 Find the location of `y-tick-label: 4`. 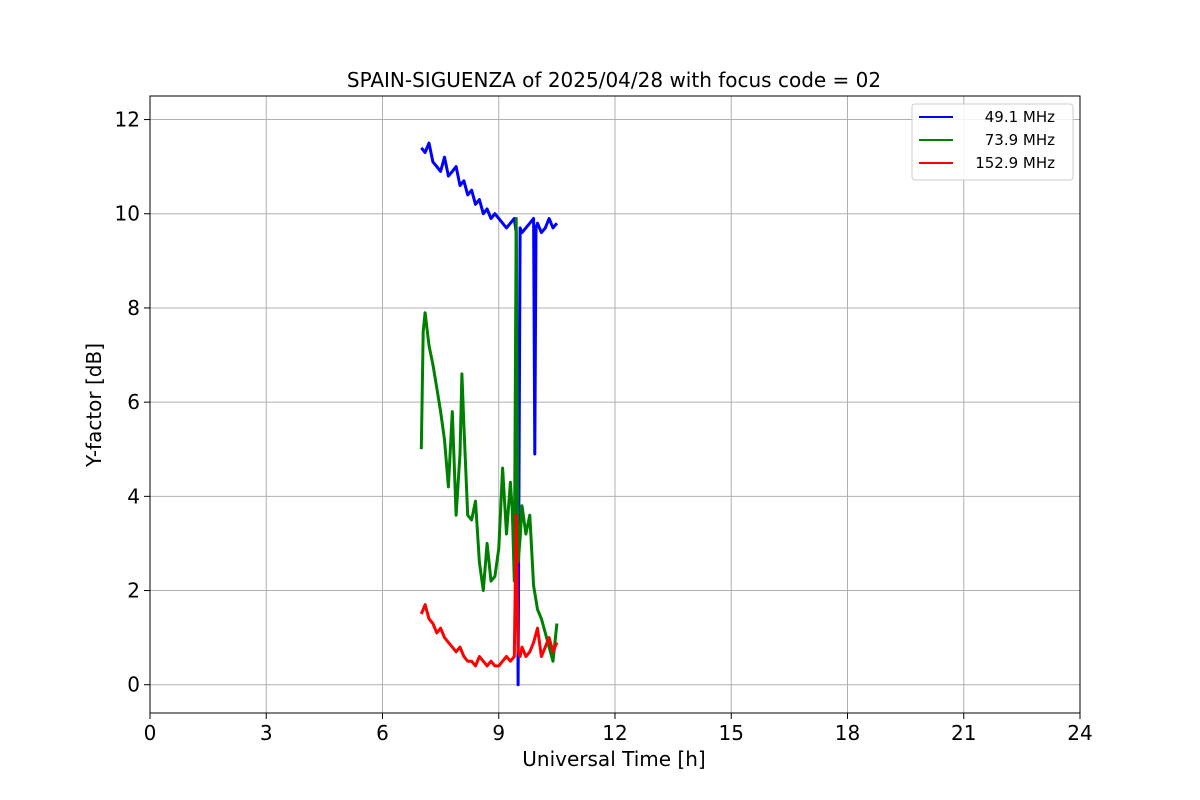

y-tick-label: 4 is located at coordinates (133, 496).